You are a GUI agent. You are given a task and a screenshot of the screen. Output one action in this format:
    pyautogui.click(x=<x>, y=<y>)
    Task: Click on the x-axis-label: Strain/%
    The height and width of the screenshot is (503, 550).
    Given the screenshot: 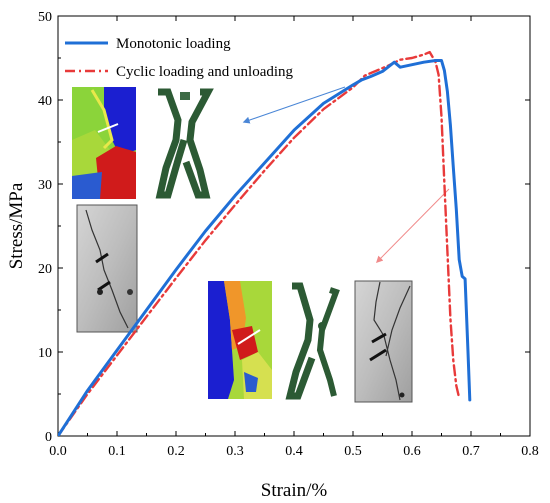 What is the action you would take?
    pyautogui.click(x=294, y=490)
    